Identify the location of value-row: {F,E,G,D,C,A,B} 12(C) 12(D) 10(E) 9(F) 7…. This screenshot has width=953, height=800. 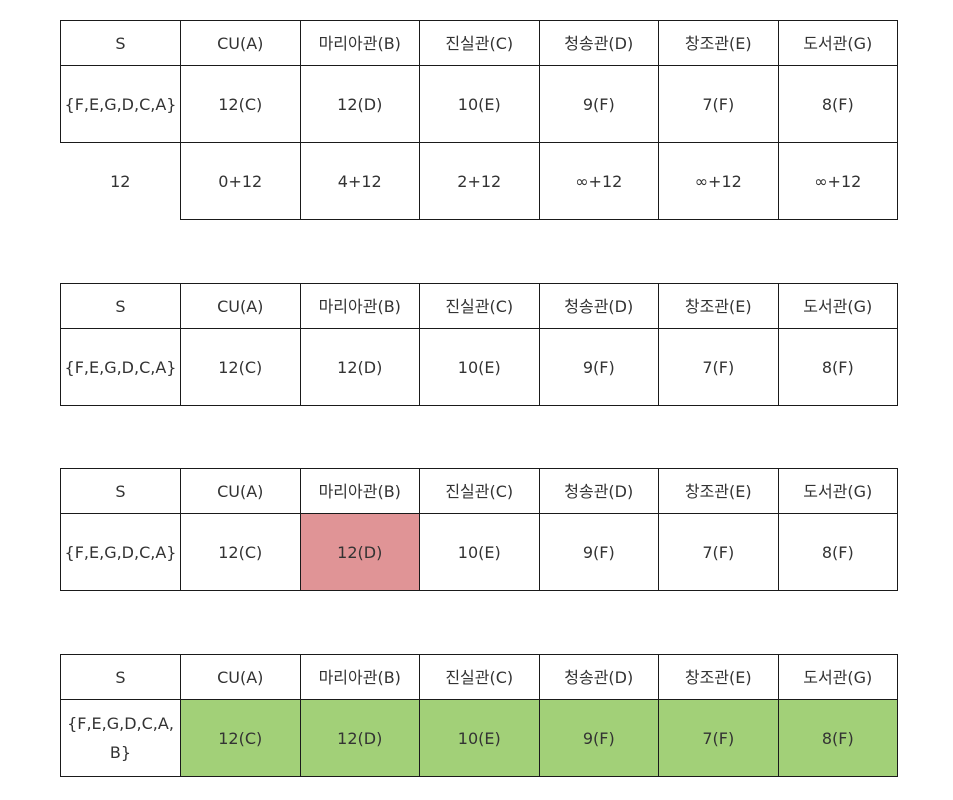
(479, 738).